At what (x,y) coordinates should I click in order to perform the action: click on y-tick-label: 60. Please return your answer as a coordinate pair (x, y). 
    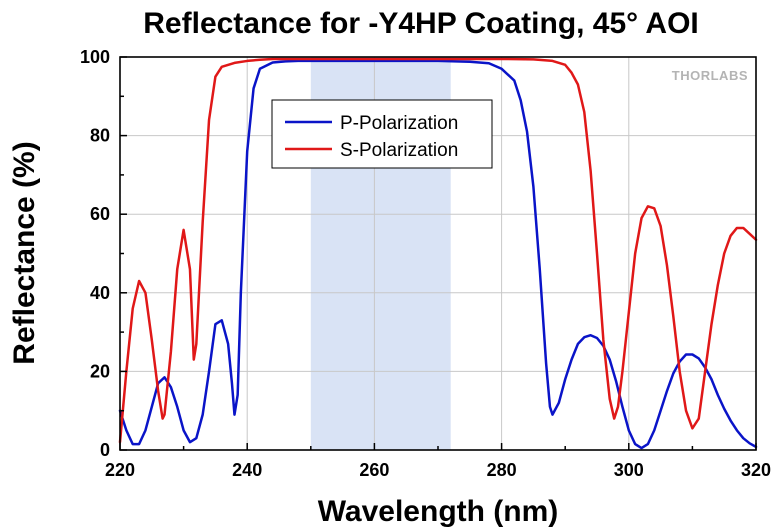
    Looking at the image, I should click on (100, 214).